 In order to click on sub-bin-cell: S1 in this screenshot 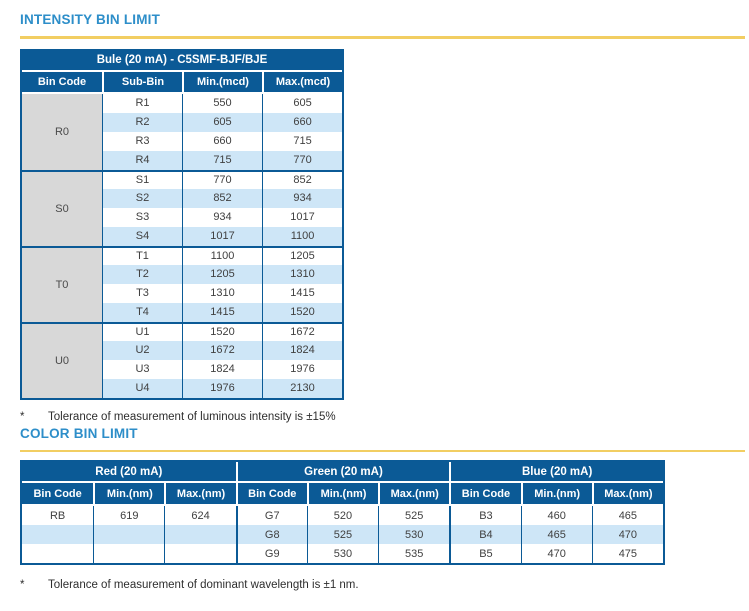, I will do `click(142, 179)`.